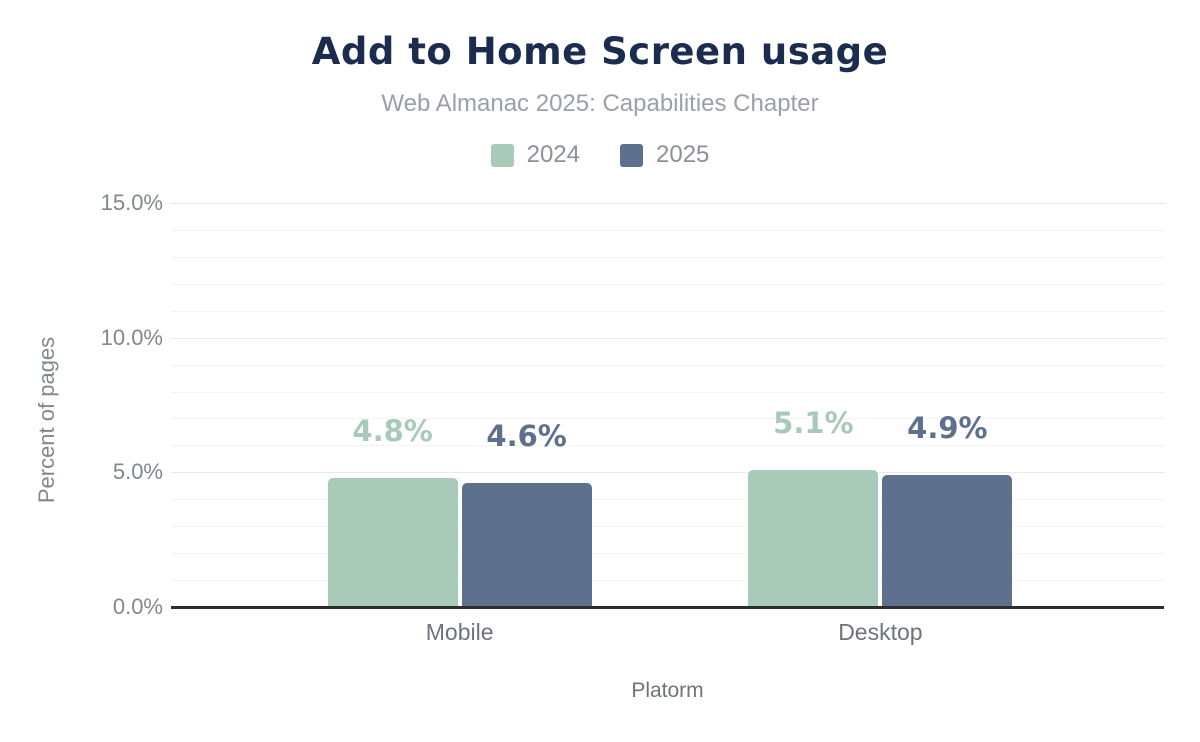 The height and width of the screenshot is (742, 1200). Describe the element at coordinates (459, 632) in the screenshot. I see `x-category-label: Mobile` at that location.